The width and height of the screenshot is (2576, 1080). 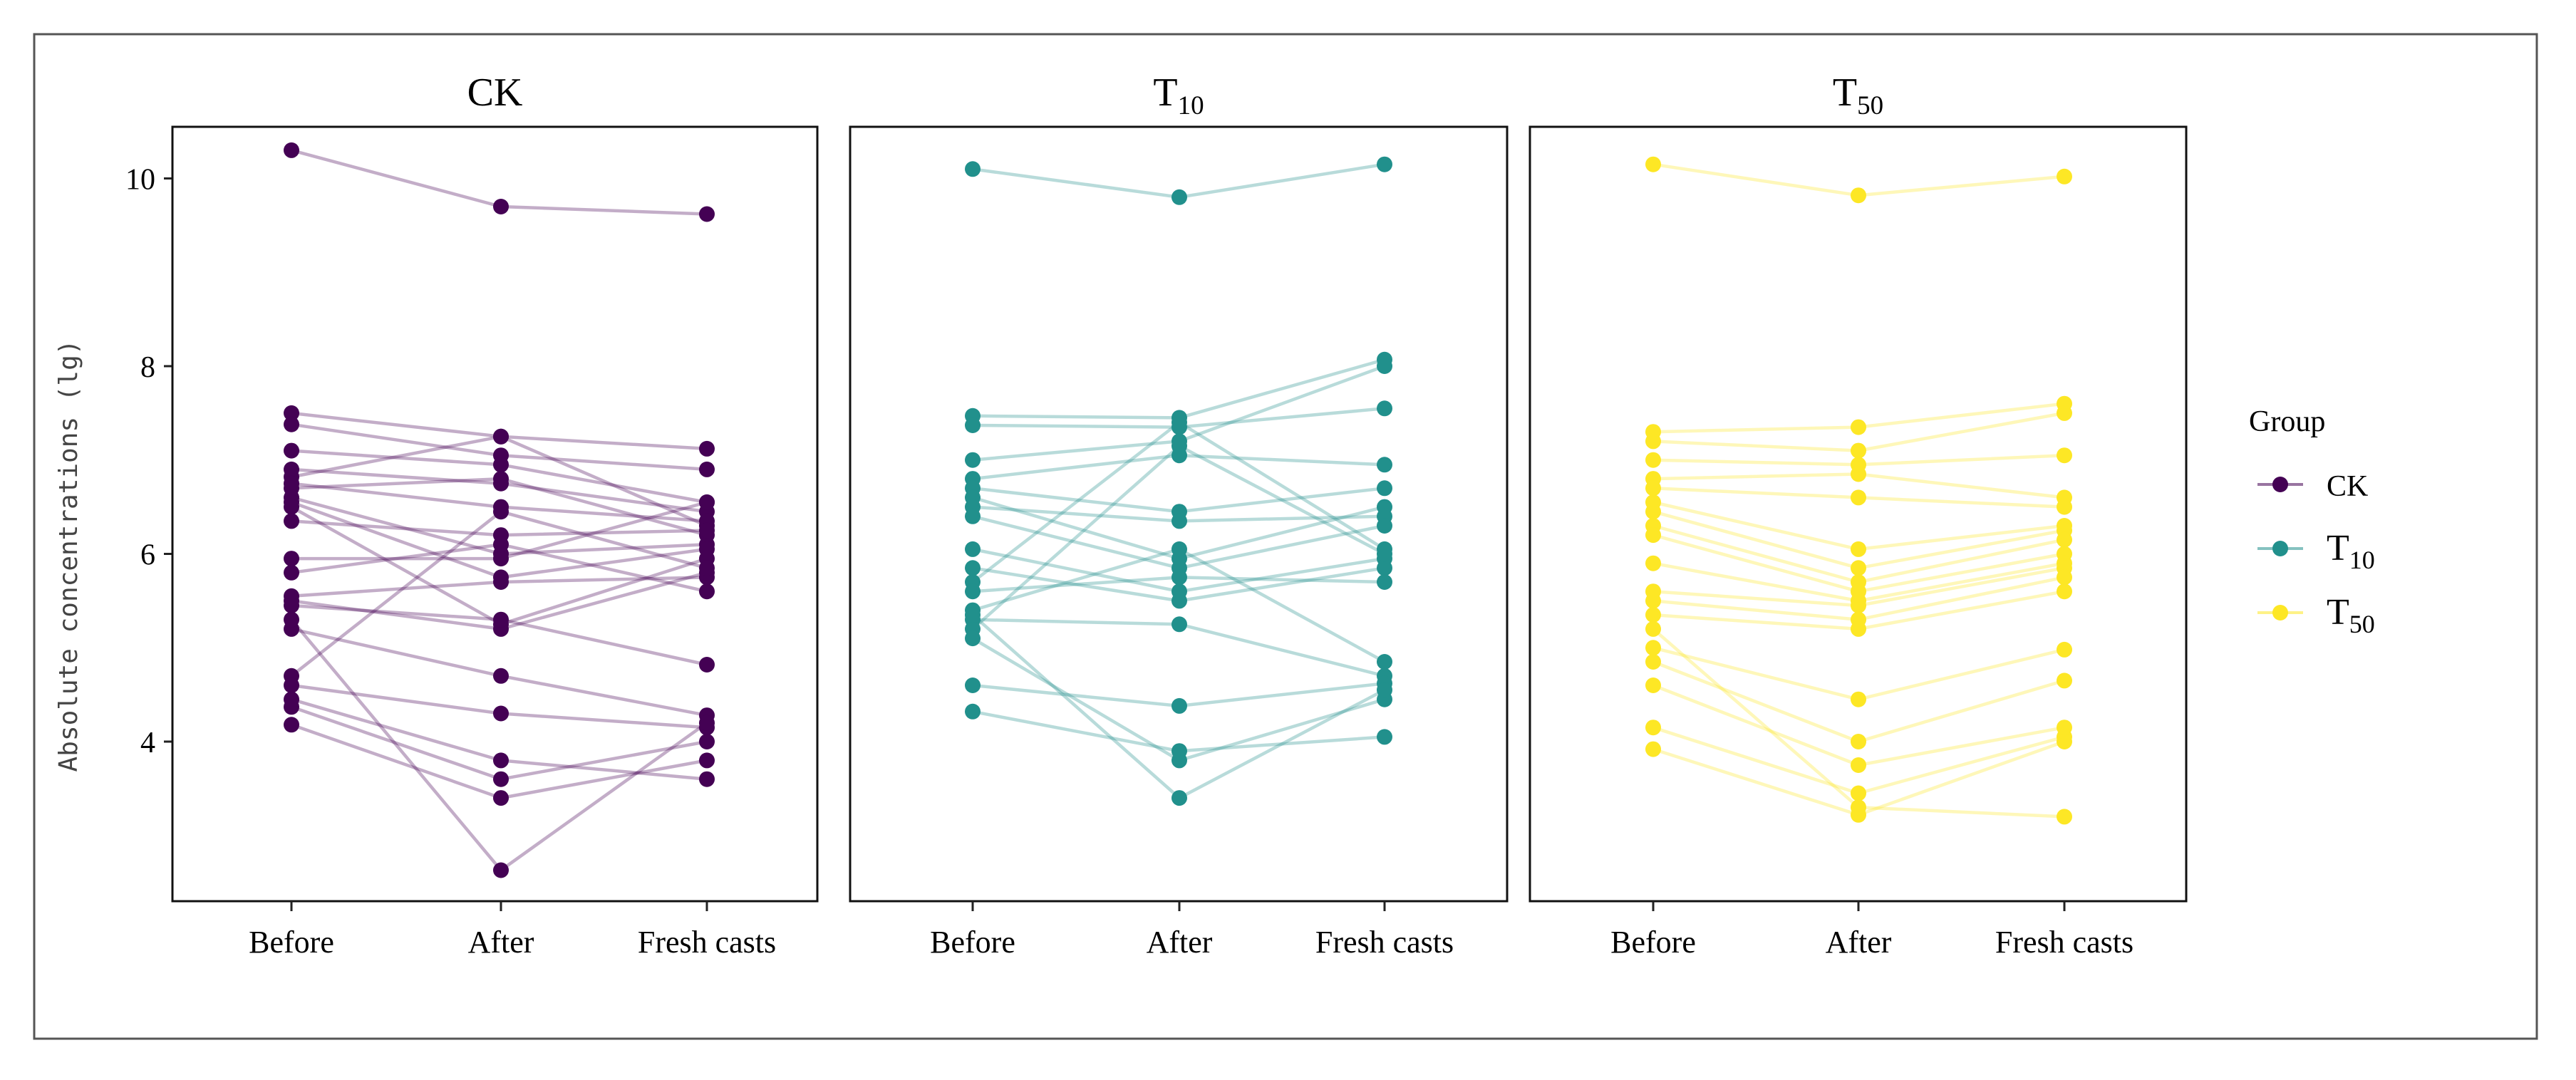 I want to click on legend-label-sub: 50, so click(x=2362, y=624).